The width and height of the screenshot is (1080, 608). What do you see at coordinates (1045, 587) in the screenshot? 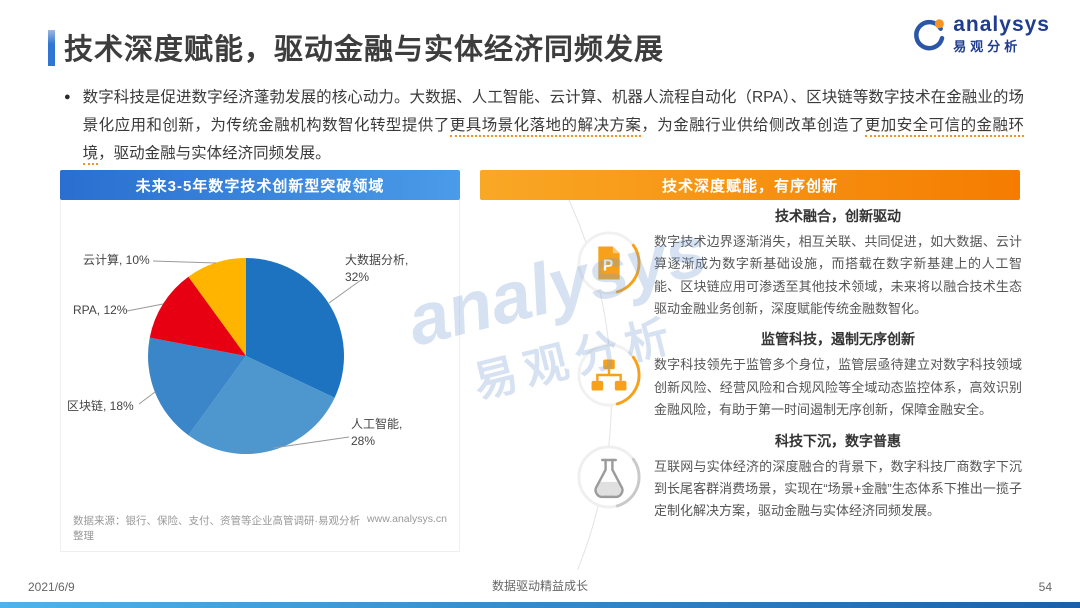
I see `page-number: 54` at bounding box center [1045, 587].